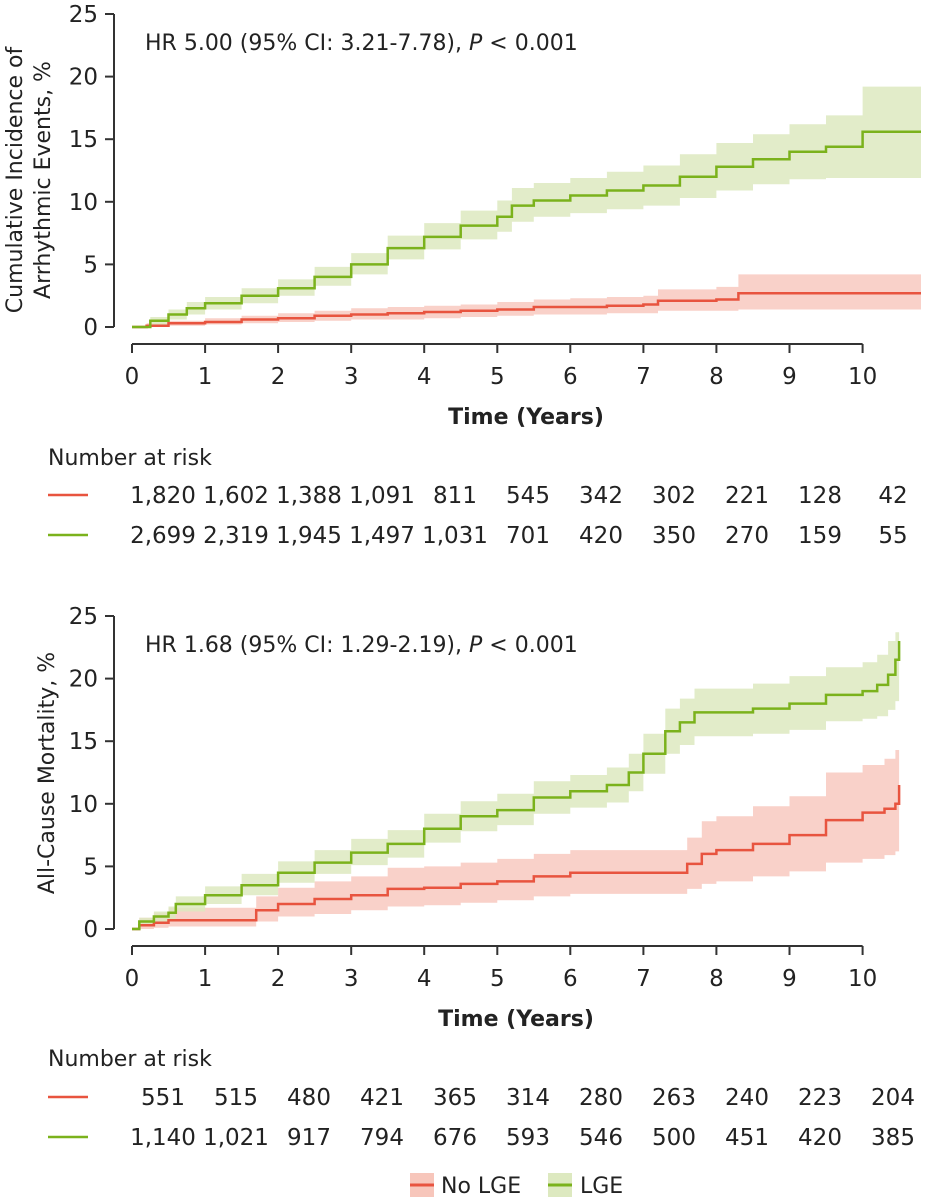 Image resolution: width=926 pixels, height=1200 pixels. I want to click on risk-count: 551, so click(163, 1098).